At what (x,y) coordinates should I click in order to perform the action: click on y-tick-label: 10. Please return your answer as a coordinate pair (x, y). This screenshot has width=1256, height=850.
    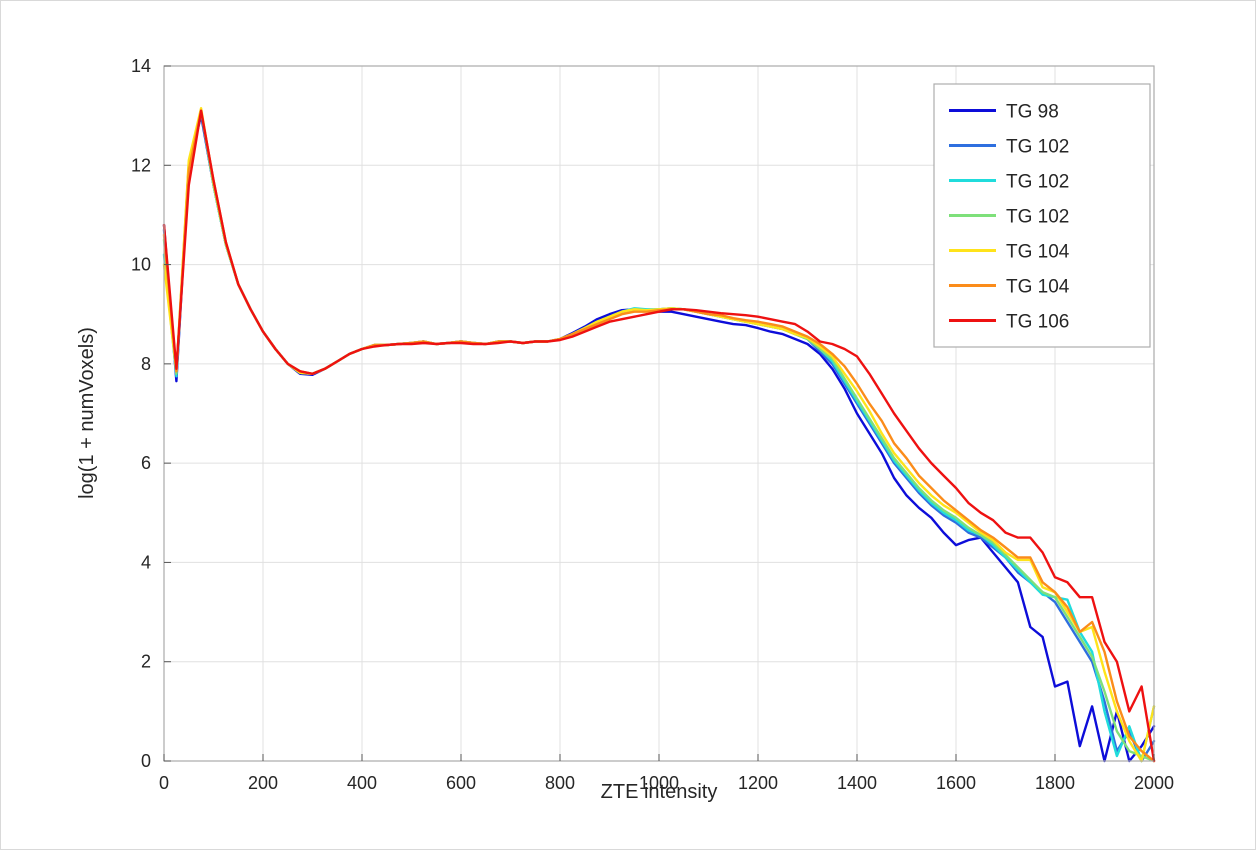
    Looking at the image, I should click on (141, 265).